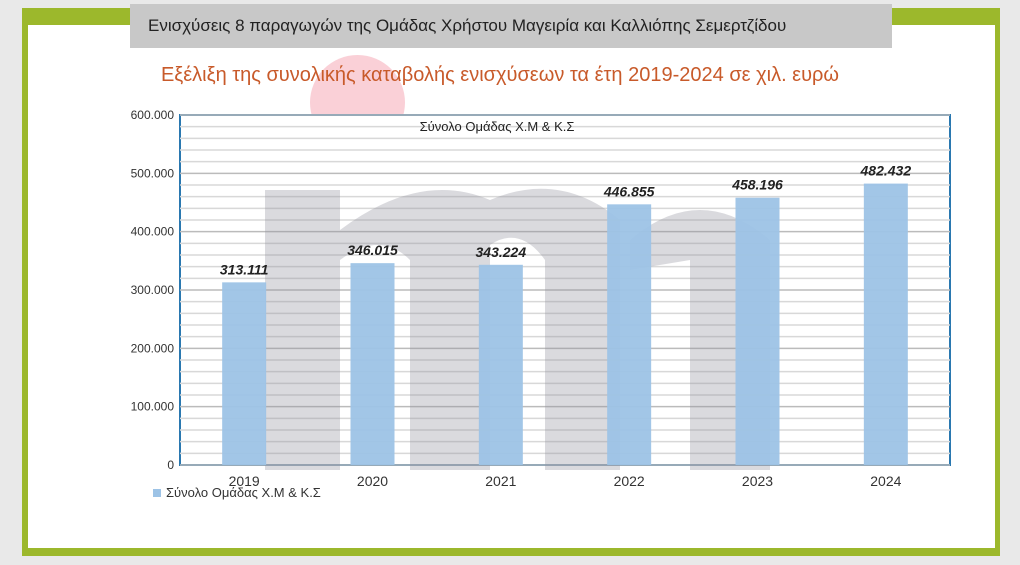 This screenshot has width=1020, height=565. Describe the element at coordinates (500, 481) in the screenshot. I see `x-tick-label: 2021` at that location.